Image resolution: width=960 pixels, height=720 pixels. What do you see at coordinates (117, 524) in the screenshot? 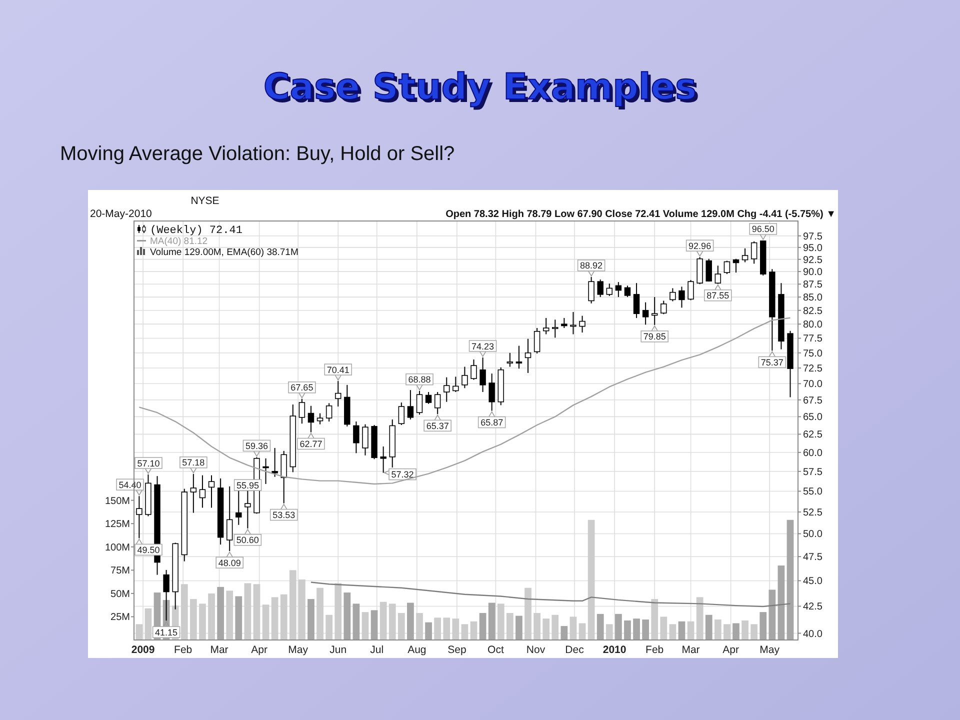
I see `y2-tick-label: 125M` at bounding box center [117, 524].